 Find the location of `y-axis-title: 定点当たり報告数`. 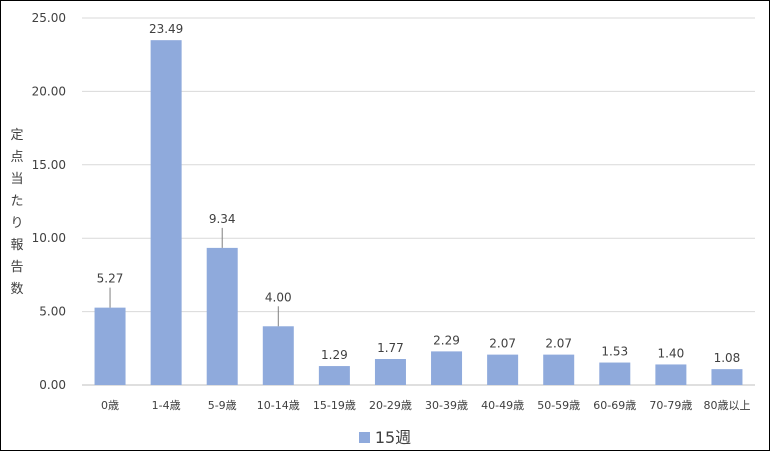

y-axis-title: 定点当たり報告数 is located at coordinates (17, 213).